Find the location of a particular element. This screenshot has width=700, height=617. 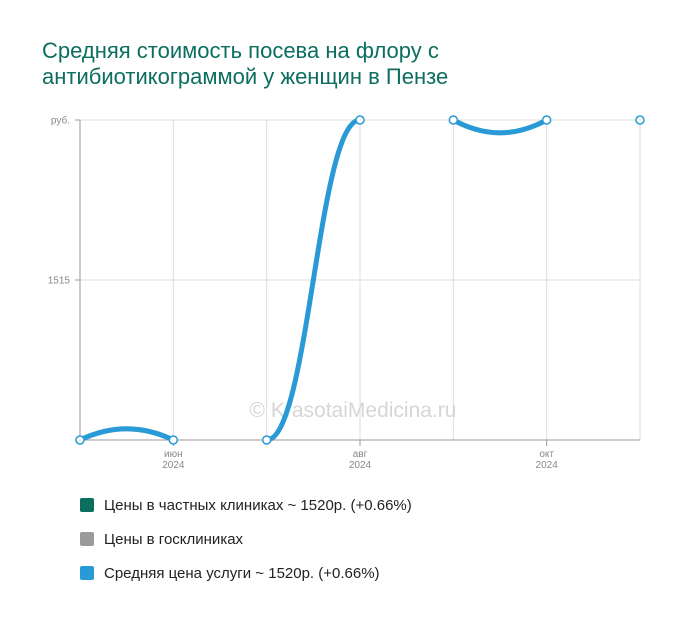

legend-label: Цены в госклиниках is located at coordinates (174, 539).